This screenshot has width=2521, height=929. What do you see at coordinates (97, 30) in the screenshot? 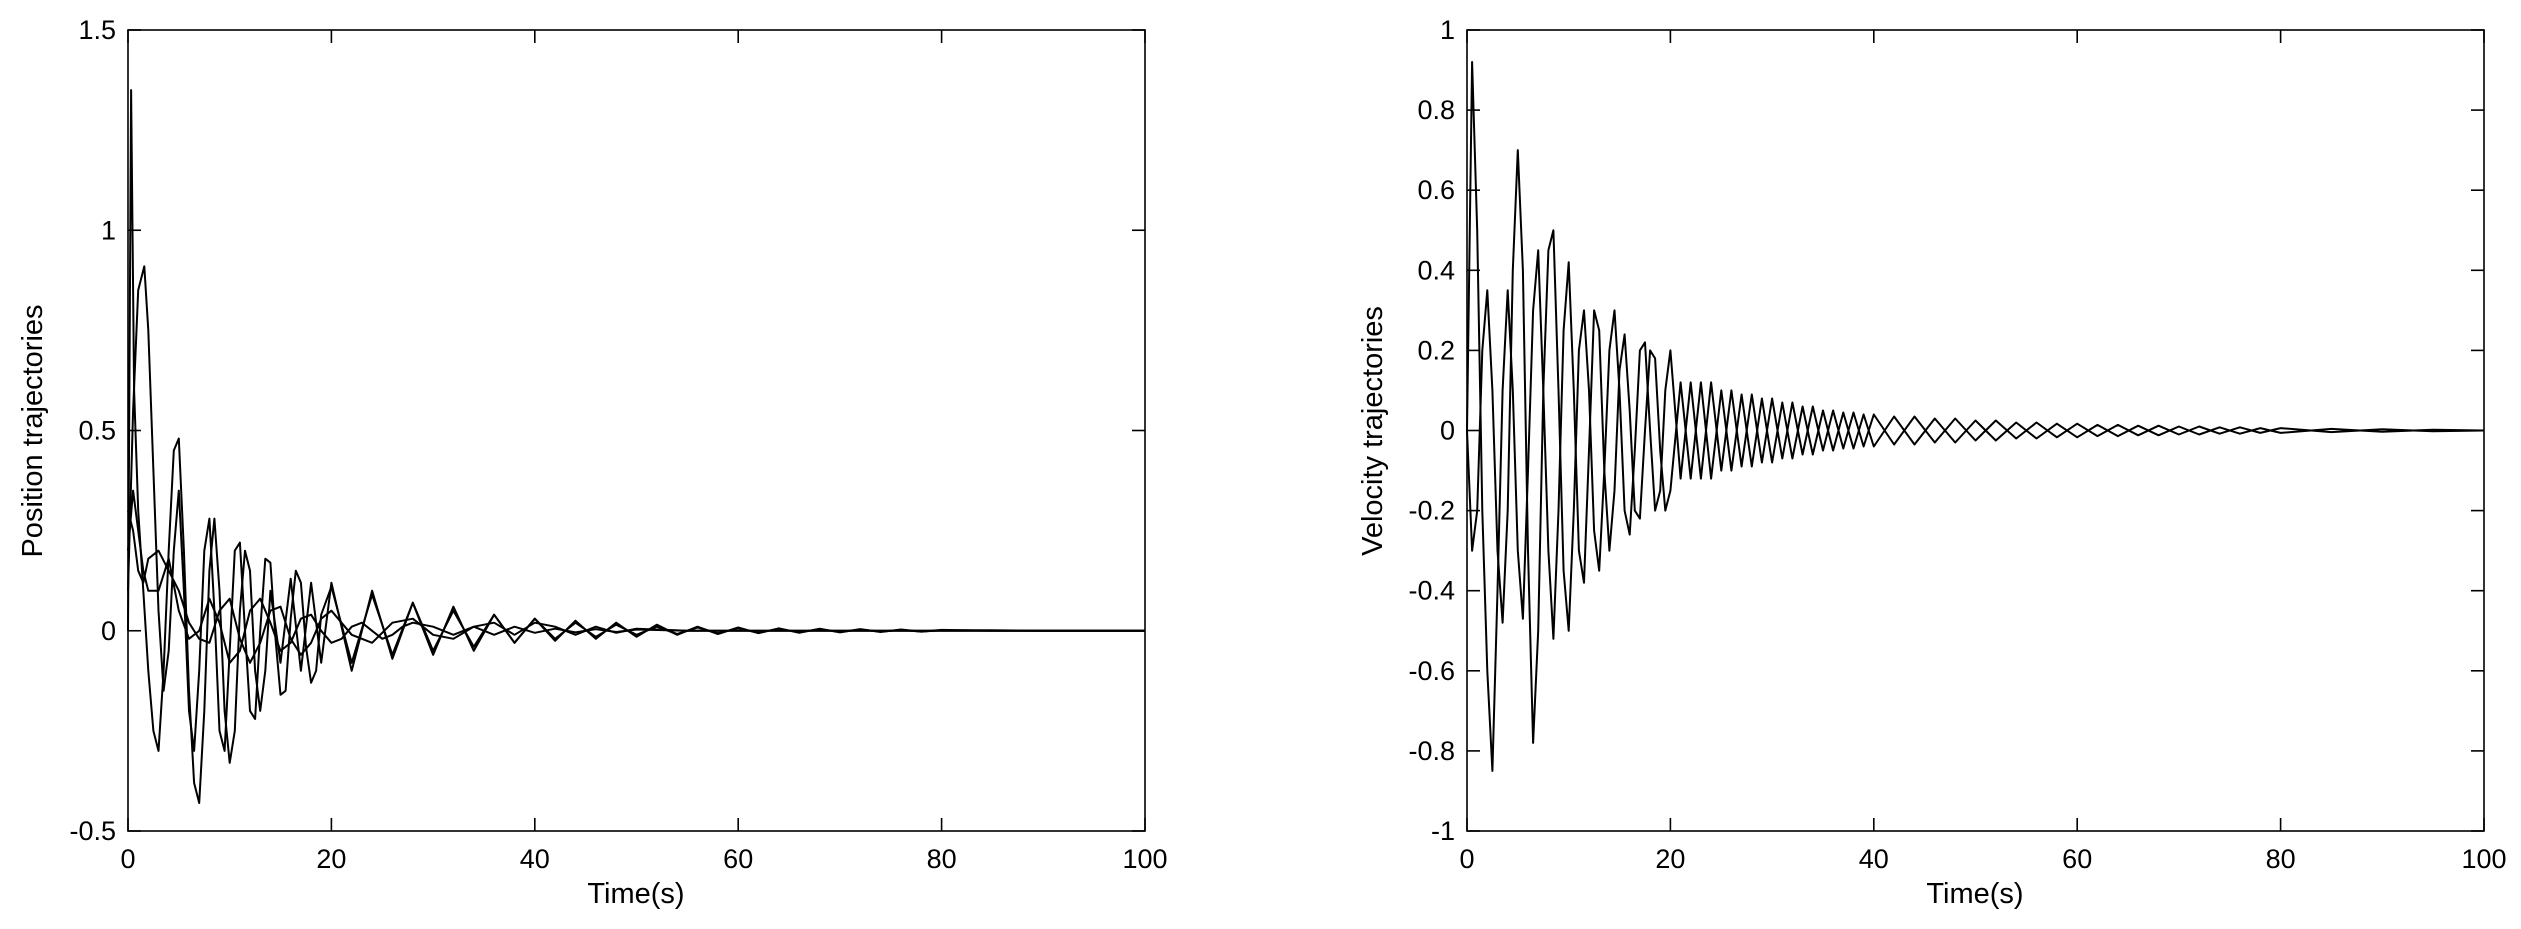
I see `y-tick-label: 1.5` at bounding box center [97, 30].